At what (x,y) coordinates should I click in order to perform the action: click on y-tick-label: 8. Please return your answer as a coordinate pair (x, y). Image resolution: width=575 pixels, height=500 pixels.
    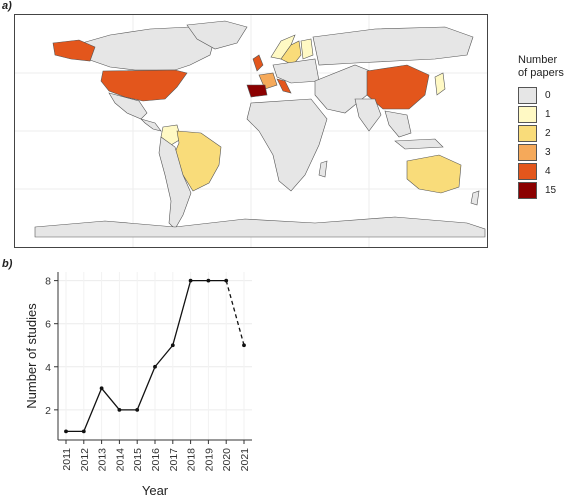
    Looking at the image, I should click on (48, 282).